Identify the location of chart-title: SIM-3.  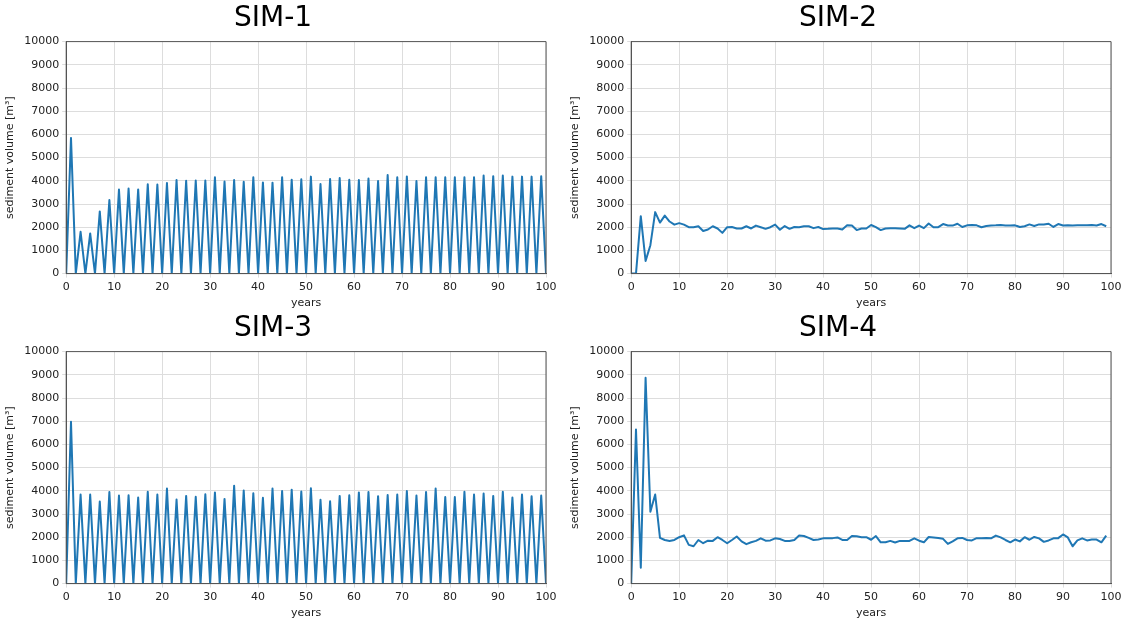
(273, 327).